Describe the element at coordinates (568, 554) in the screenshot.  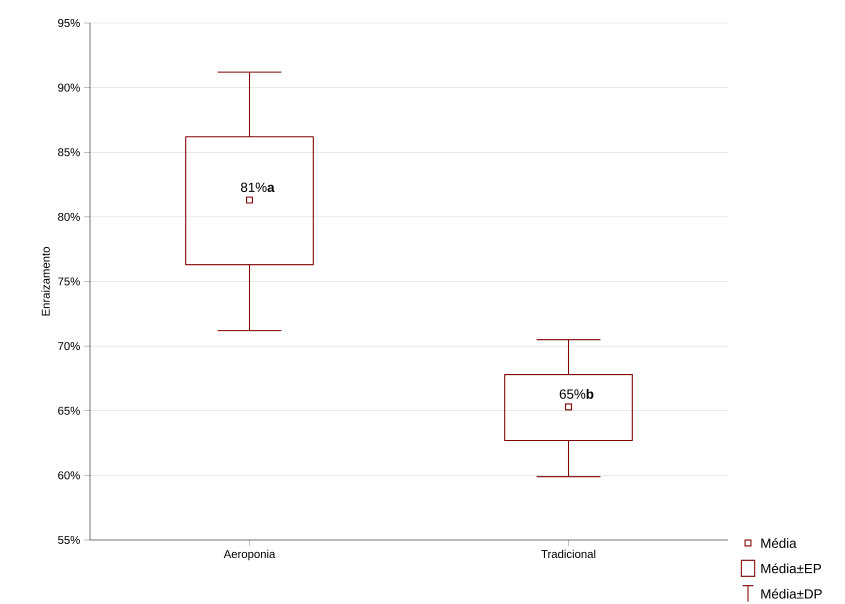
I see `x-tick-label: Tradicional` at that location.